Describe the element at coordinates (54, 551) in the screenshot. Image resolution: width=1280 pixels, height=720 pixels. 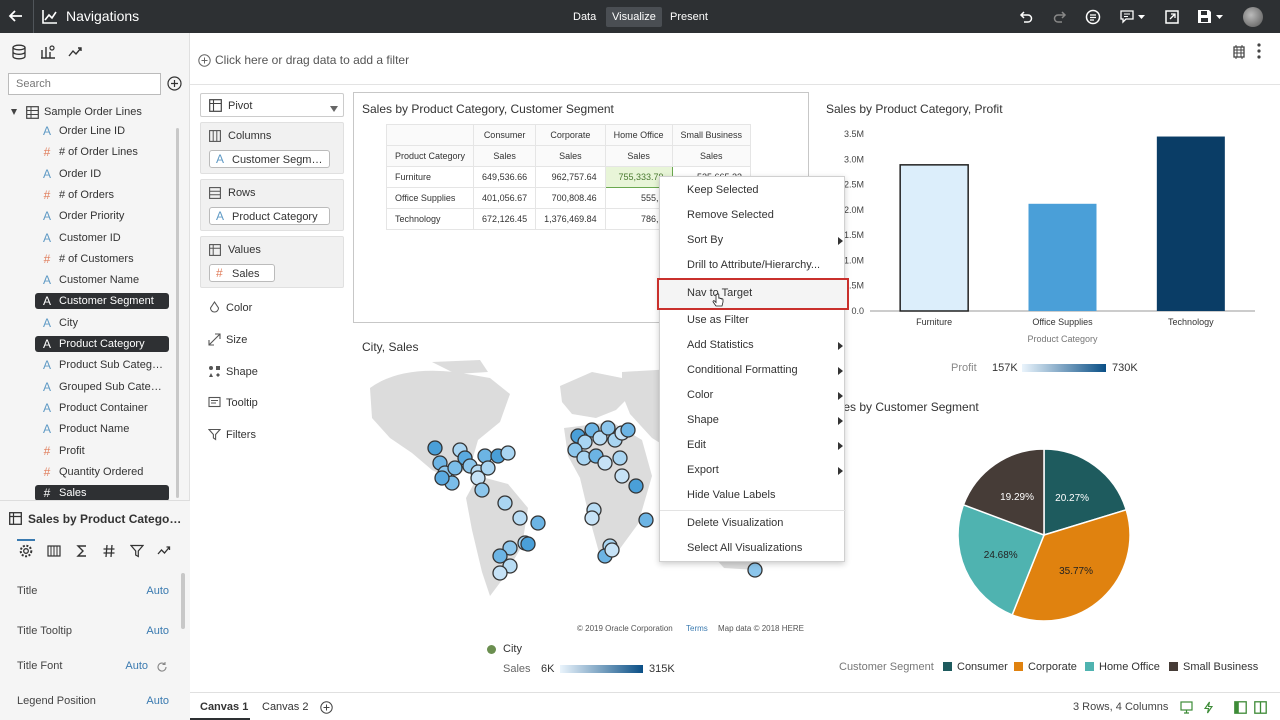
I see `axis-settings-icon` at that location.